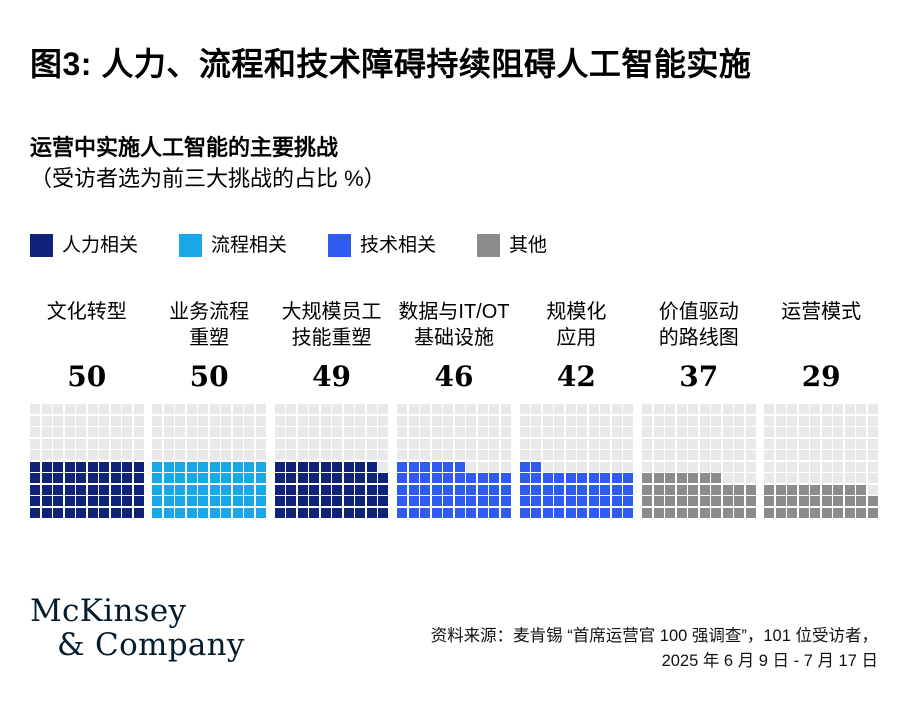 The height and width of the screenshot is (718, 908). I want to click on figure-title: 图3: 人力、流程和技术障碍持续阻碍人工智能实施, so click(391, 64).